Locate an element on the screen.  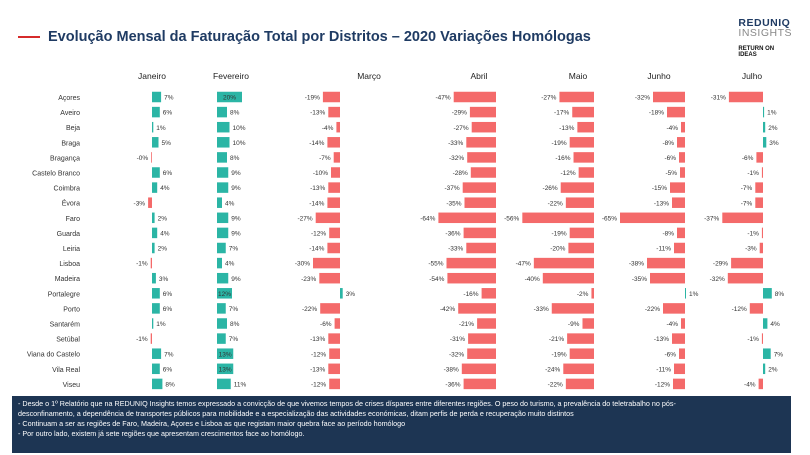
district-label: Beja is located at coordinates (73, 128).